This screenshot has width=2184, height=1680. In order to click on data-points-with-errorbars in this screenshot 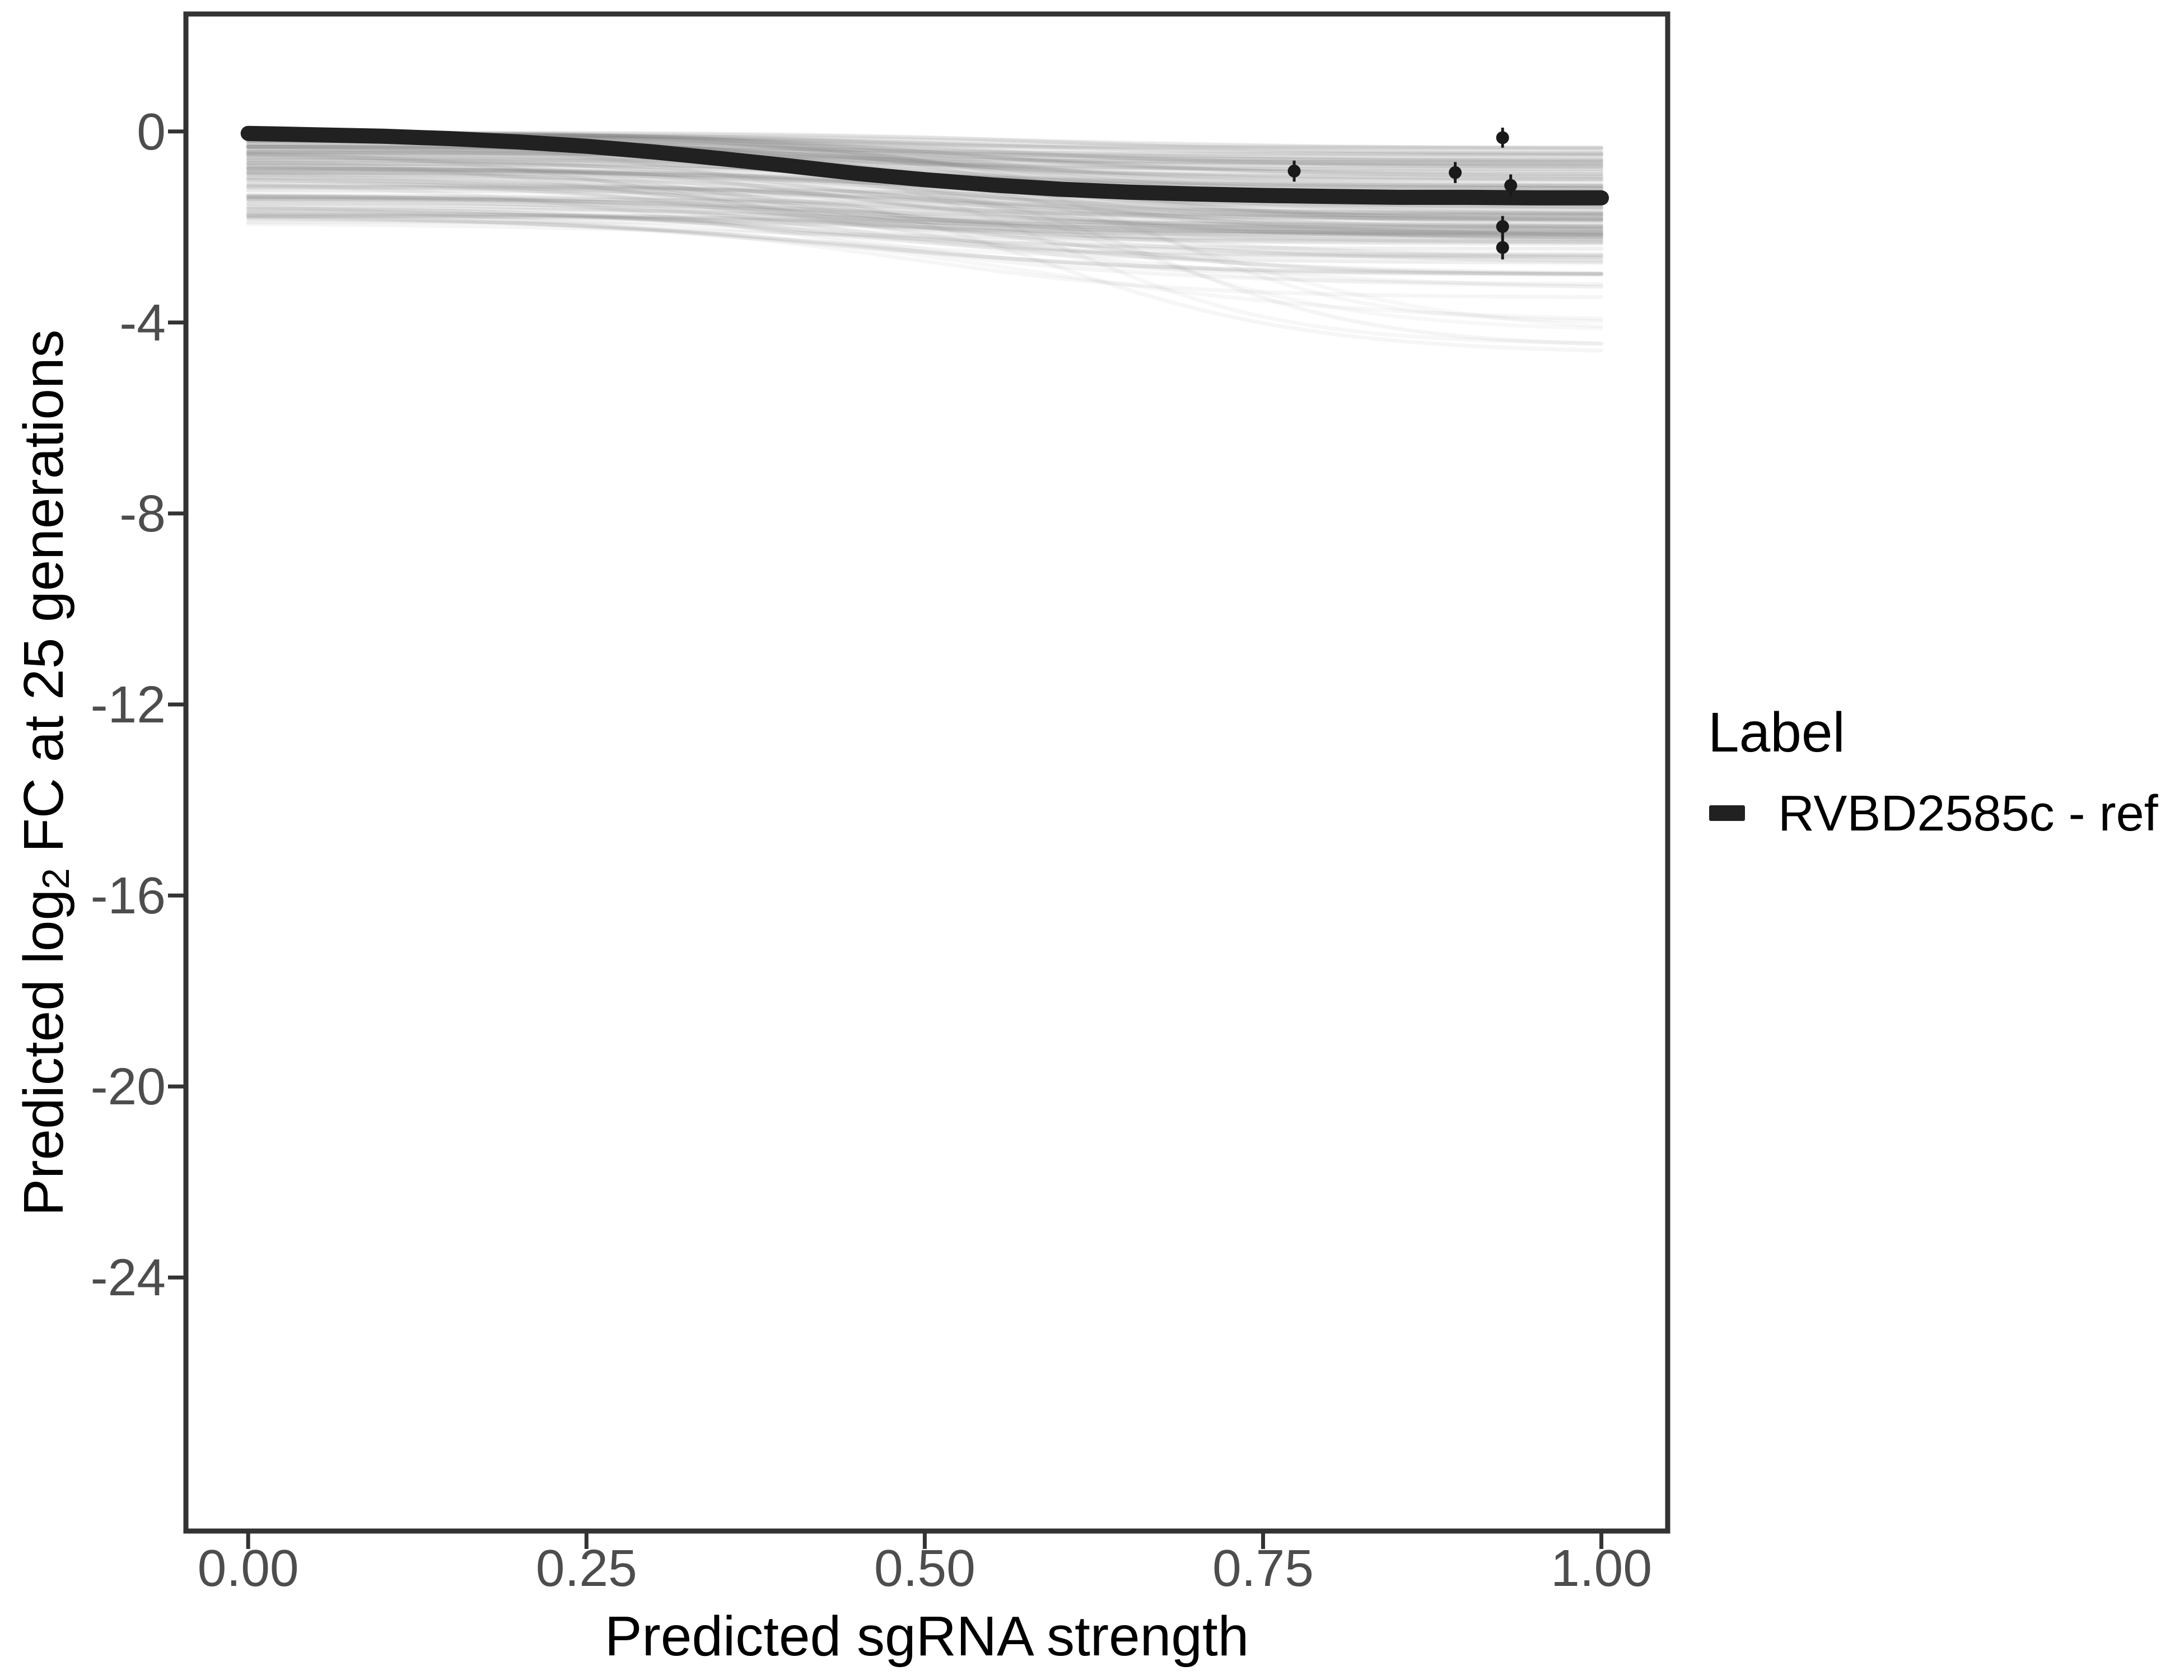, I will do `click(1403, 193)`.